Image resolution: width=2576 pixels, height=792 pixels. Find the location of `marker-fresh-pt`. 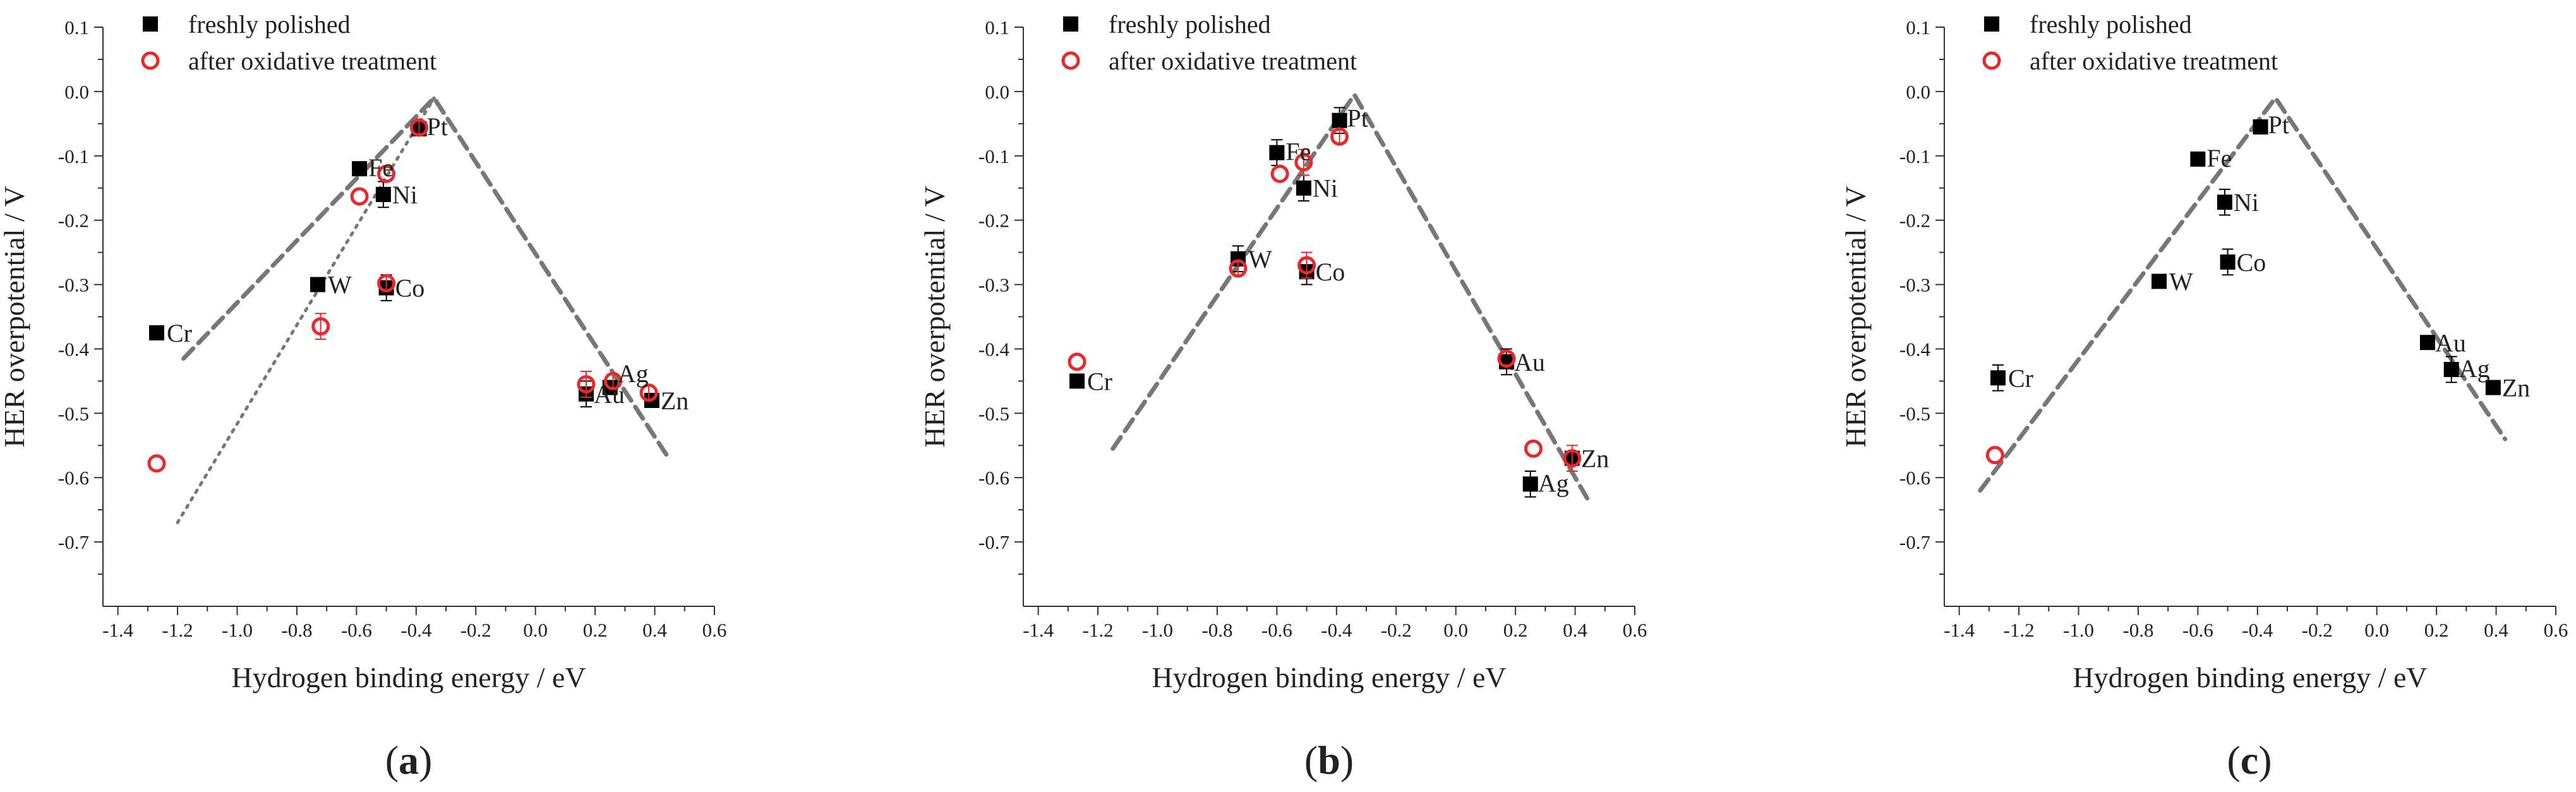

marker-fresh-pt is located at coordinates (2260, 127).